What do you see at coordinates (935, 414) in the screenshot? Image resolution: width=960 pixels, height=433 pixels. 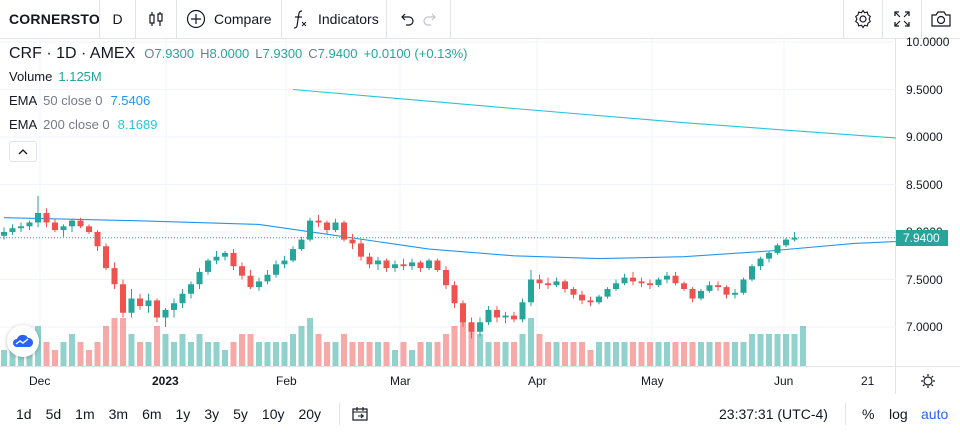 I see `auto-scale-toggle: auto` at bounding box center [935, 414].